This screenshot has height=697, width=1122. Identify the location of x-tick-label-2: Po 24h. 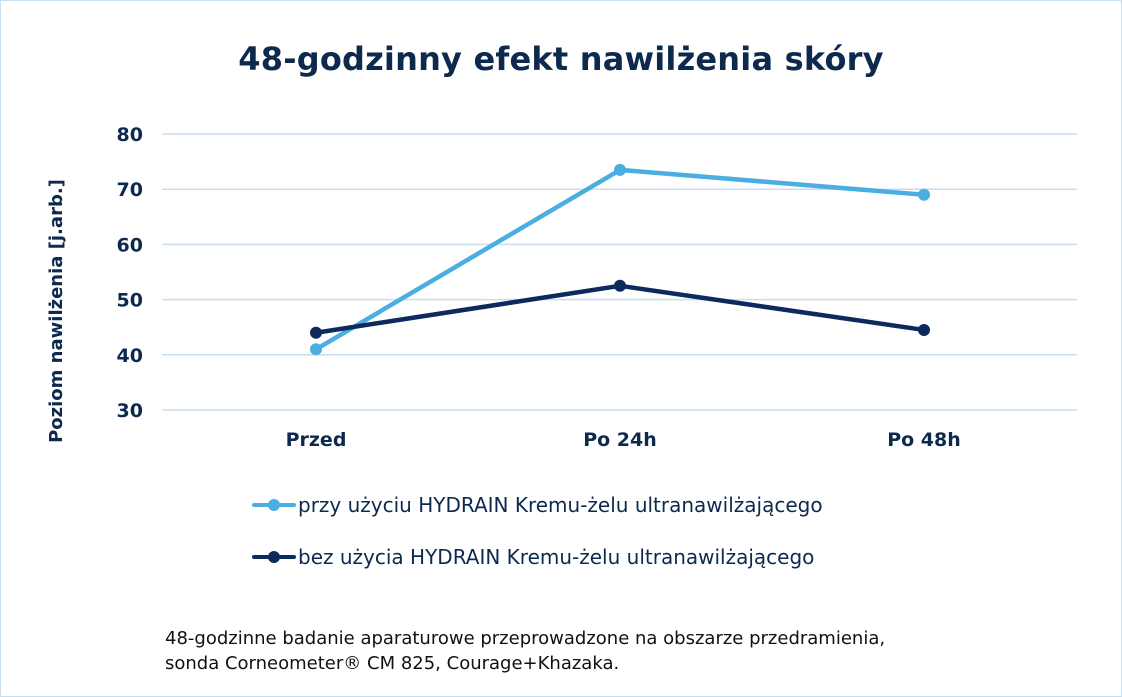
(620, 440).